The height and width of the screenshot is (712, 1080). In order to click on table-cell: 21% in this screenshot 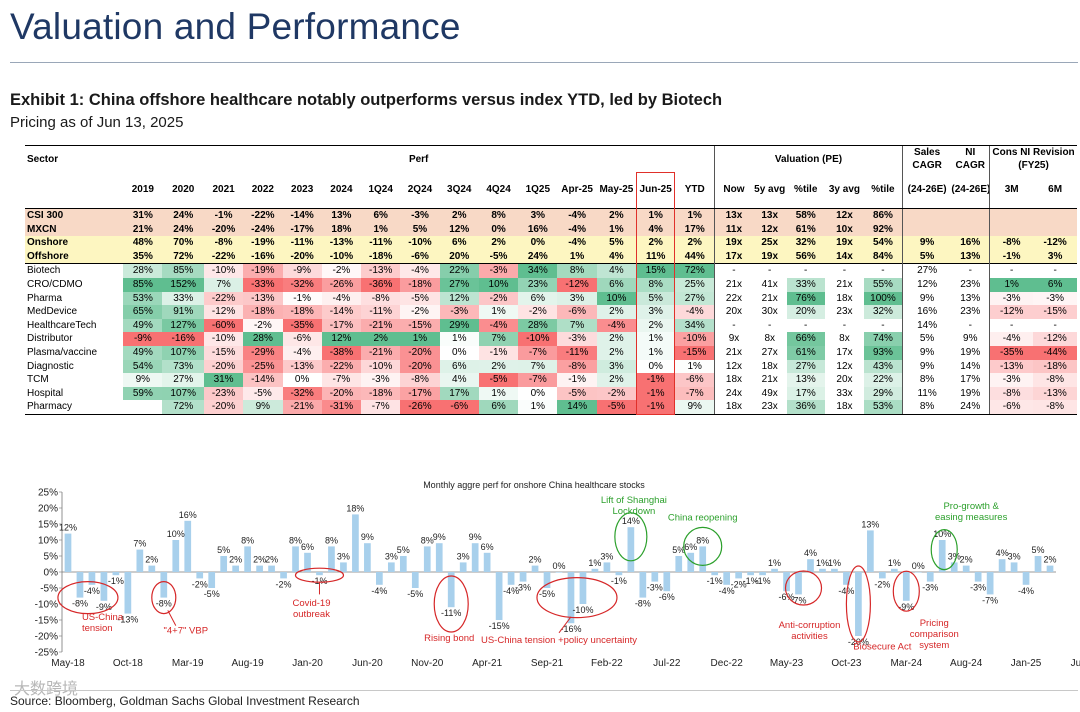, I will do `click(143, 229)`.